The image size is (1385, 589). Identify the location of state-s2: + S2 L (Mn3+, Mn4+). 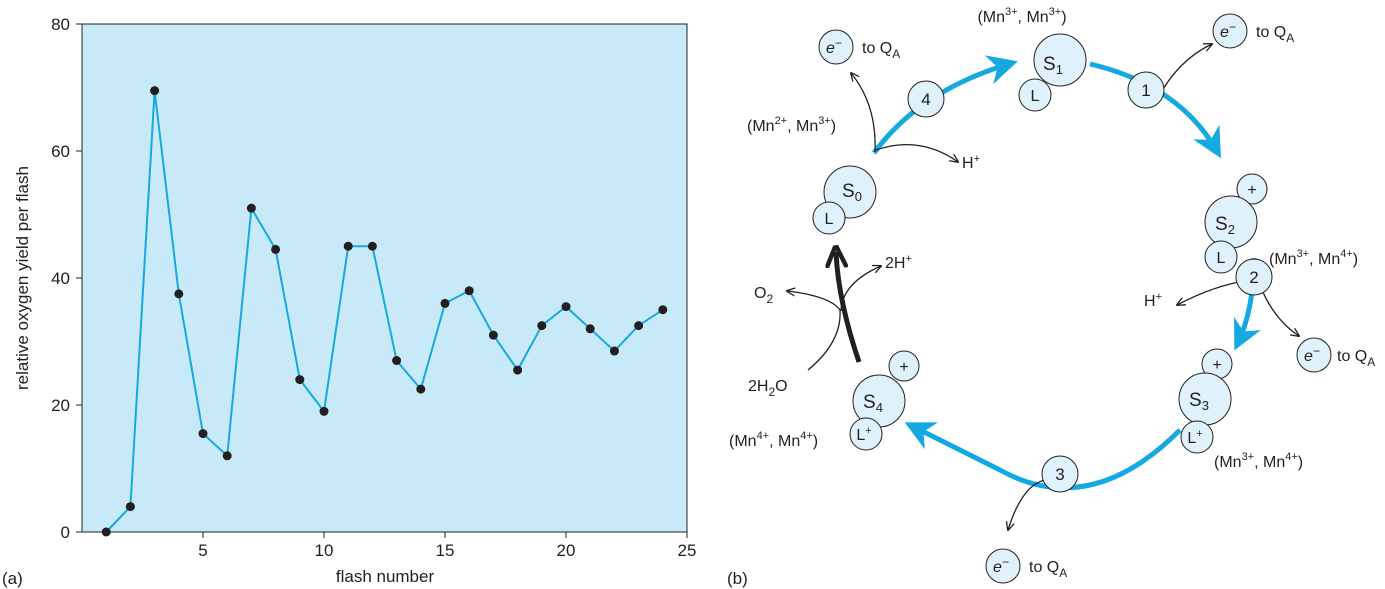
(1281, 223).